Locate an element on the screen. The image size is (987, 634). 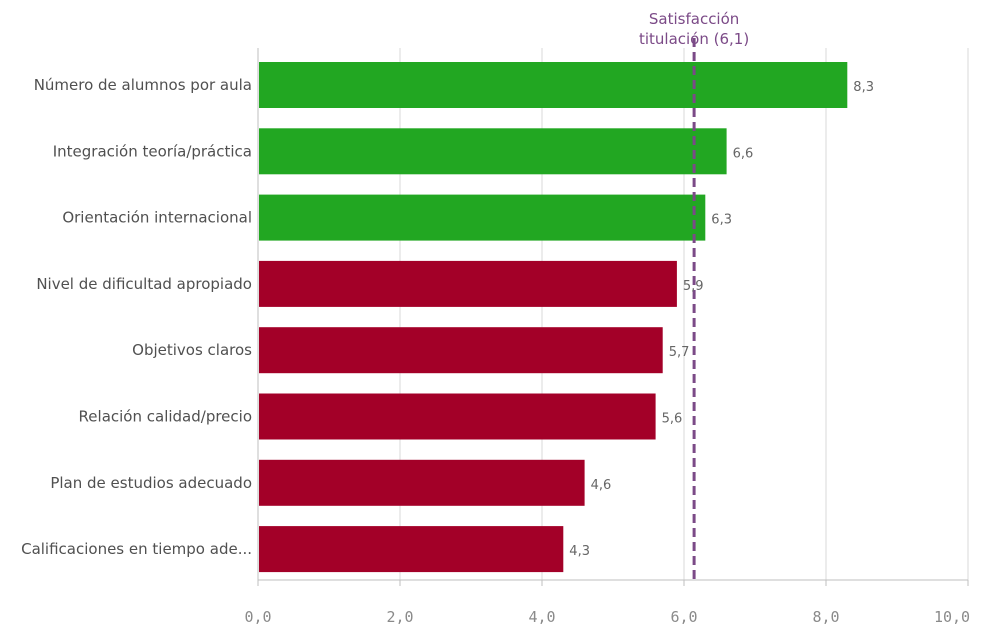
value-label-4: 5,7 is located at coordinates (679, 352).